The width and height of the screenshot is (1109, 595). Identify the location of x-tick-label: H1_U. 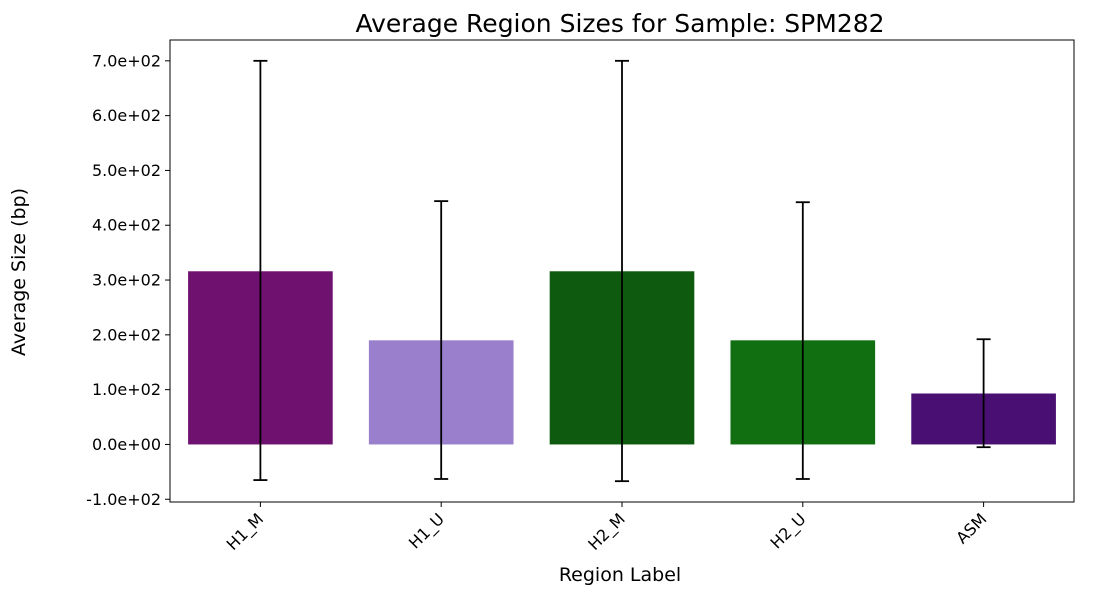
(427, 531).